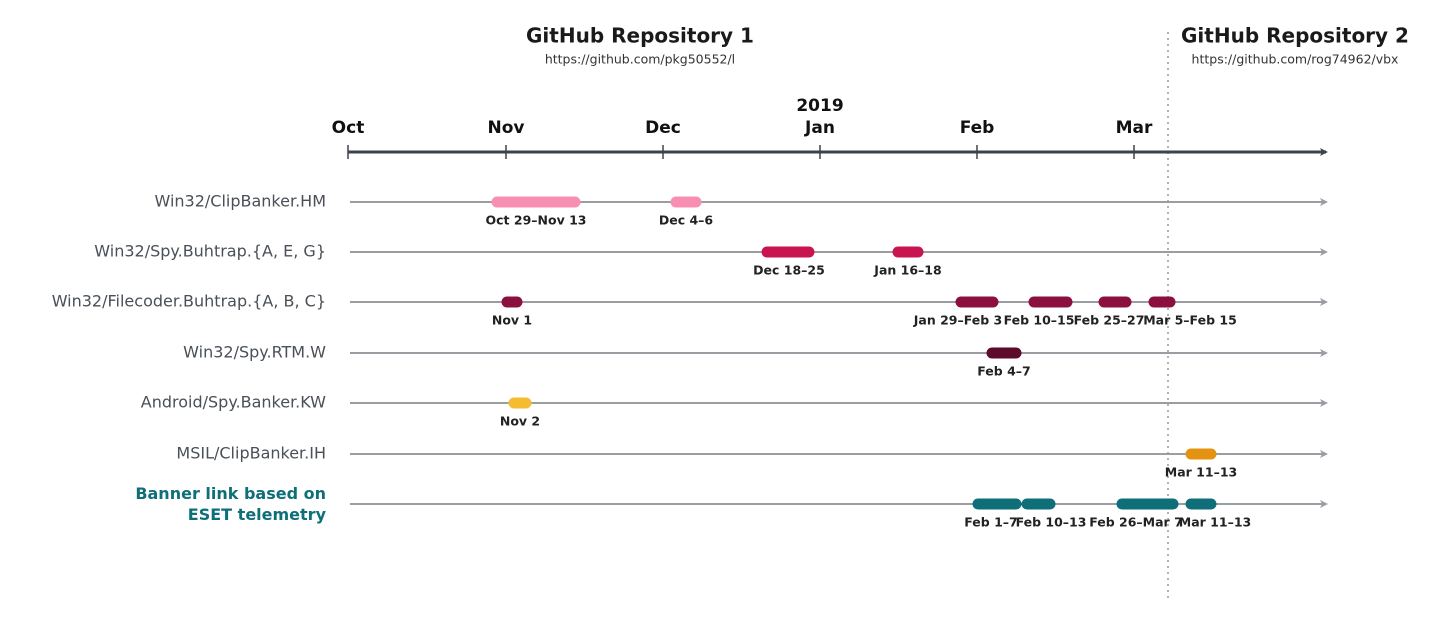 The height and width of the screenshot is (619, 1429). What do you see at coordinates (230, 504) in the screenshot?
I see `row-label: Banner link based on ESET telemetry` at bounding box center [230, 504].